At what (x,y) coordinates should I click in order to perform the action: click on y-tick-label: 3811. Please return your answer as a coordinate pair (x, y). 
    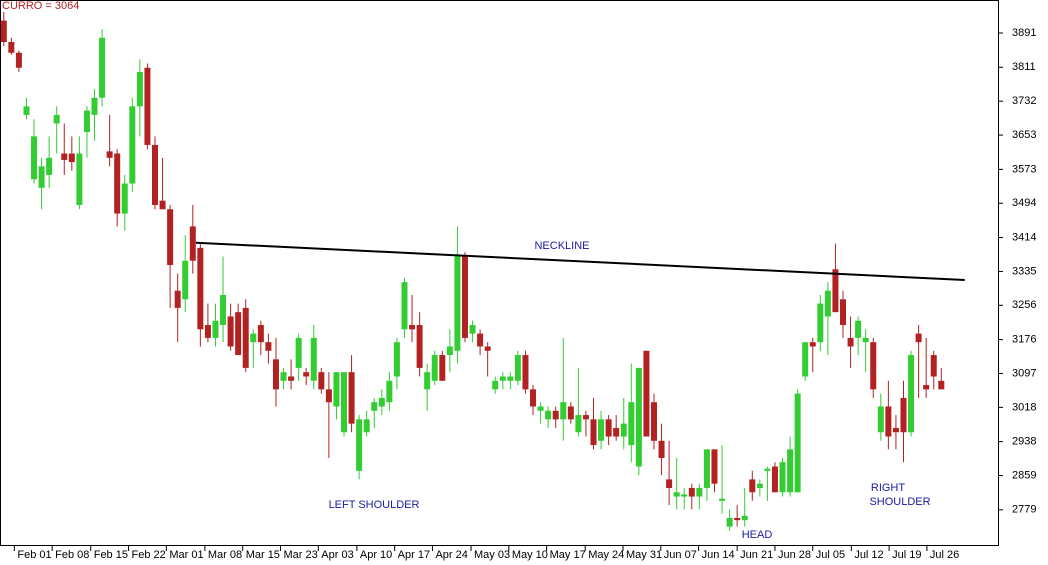
    Looking at the image, I should click on (1024, 67).